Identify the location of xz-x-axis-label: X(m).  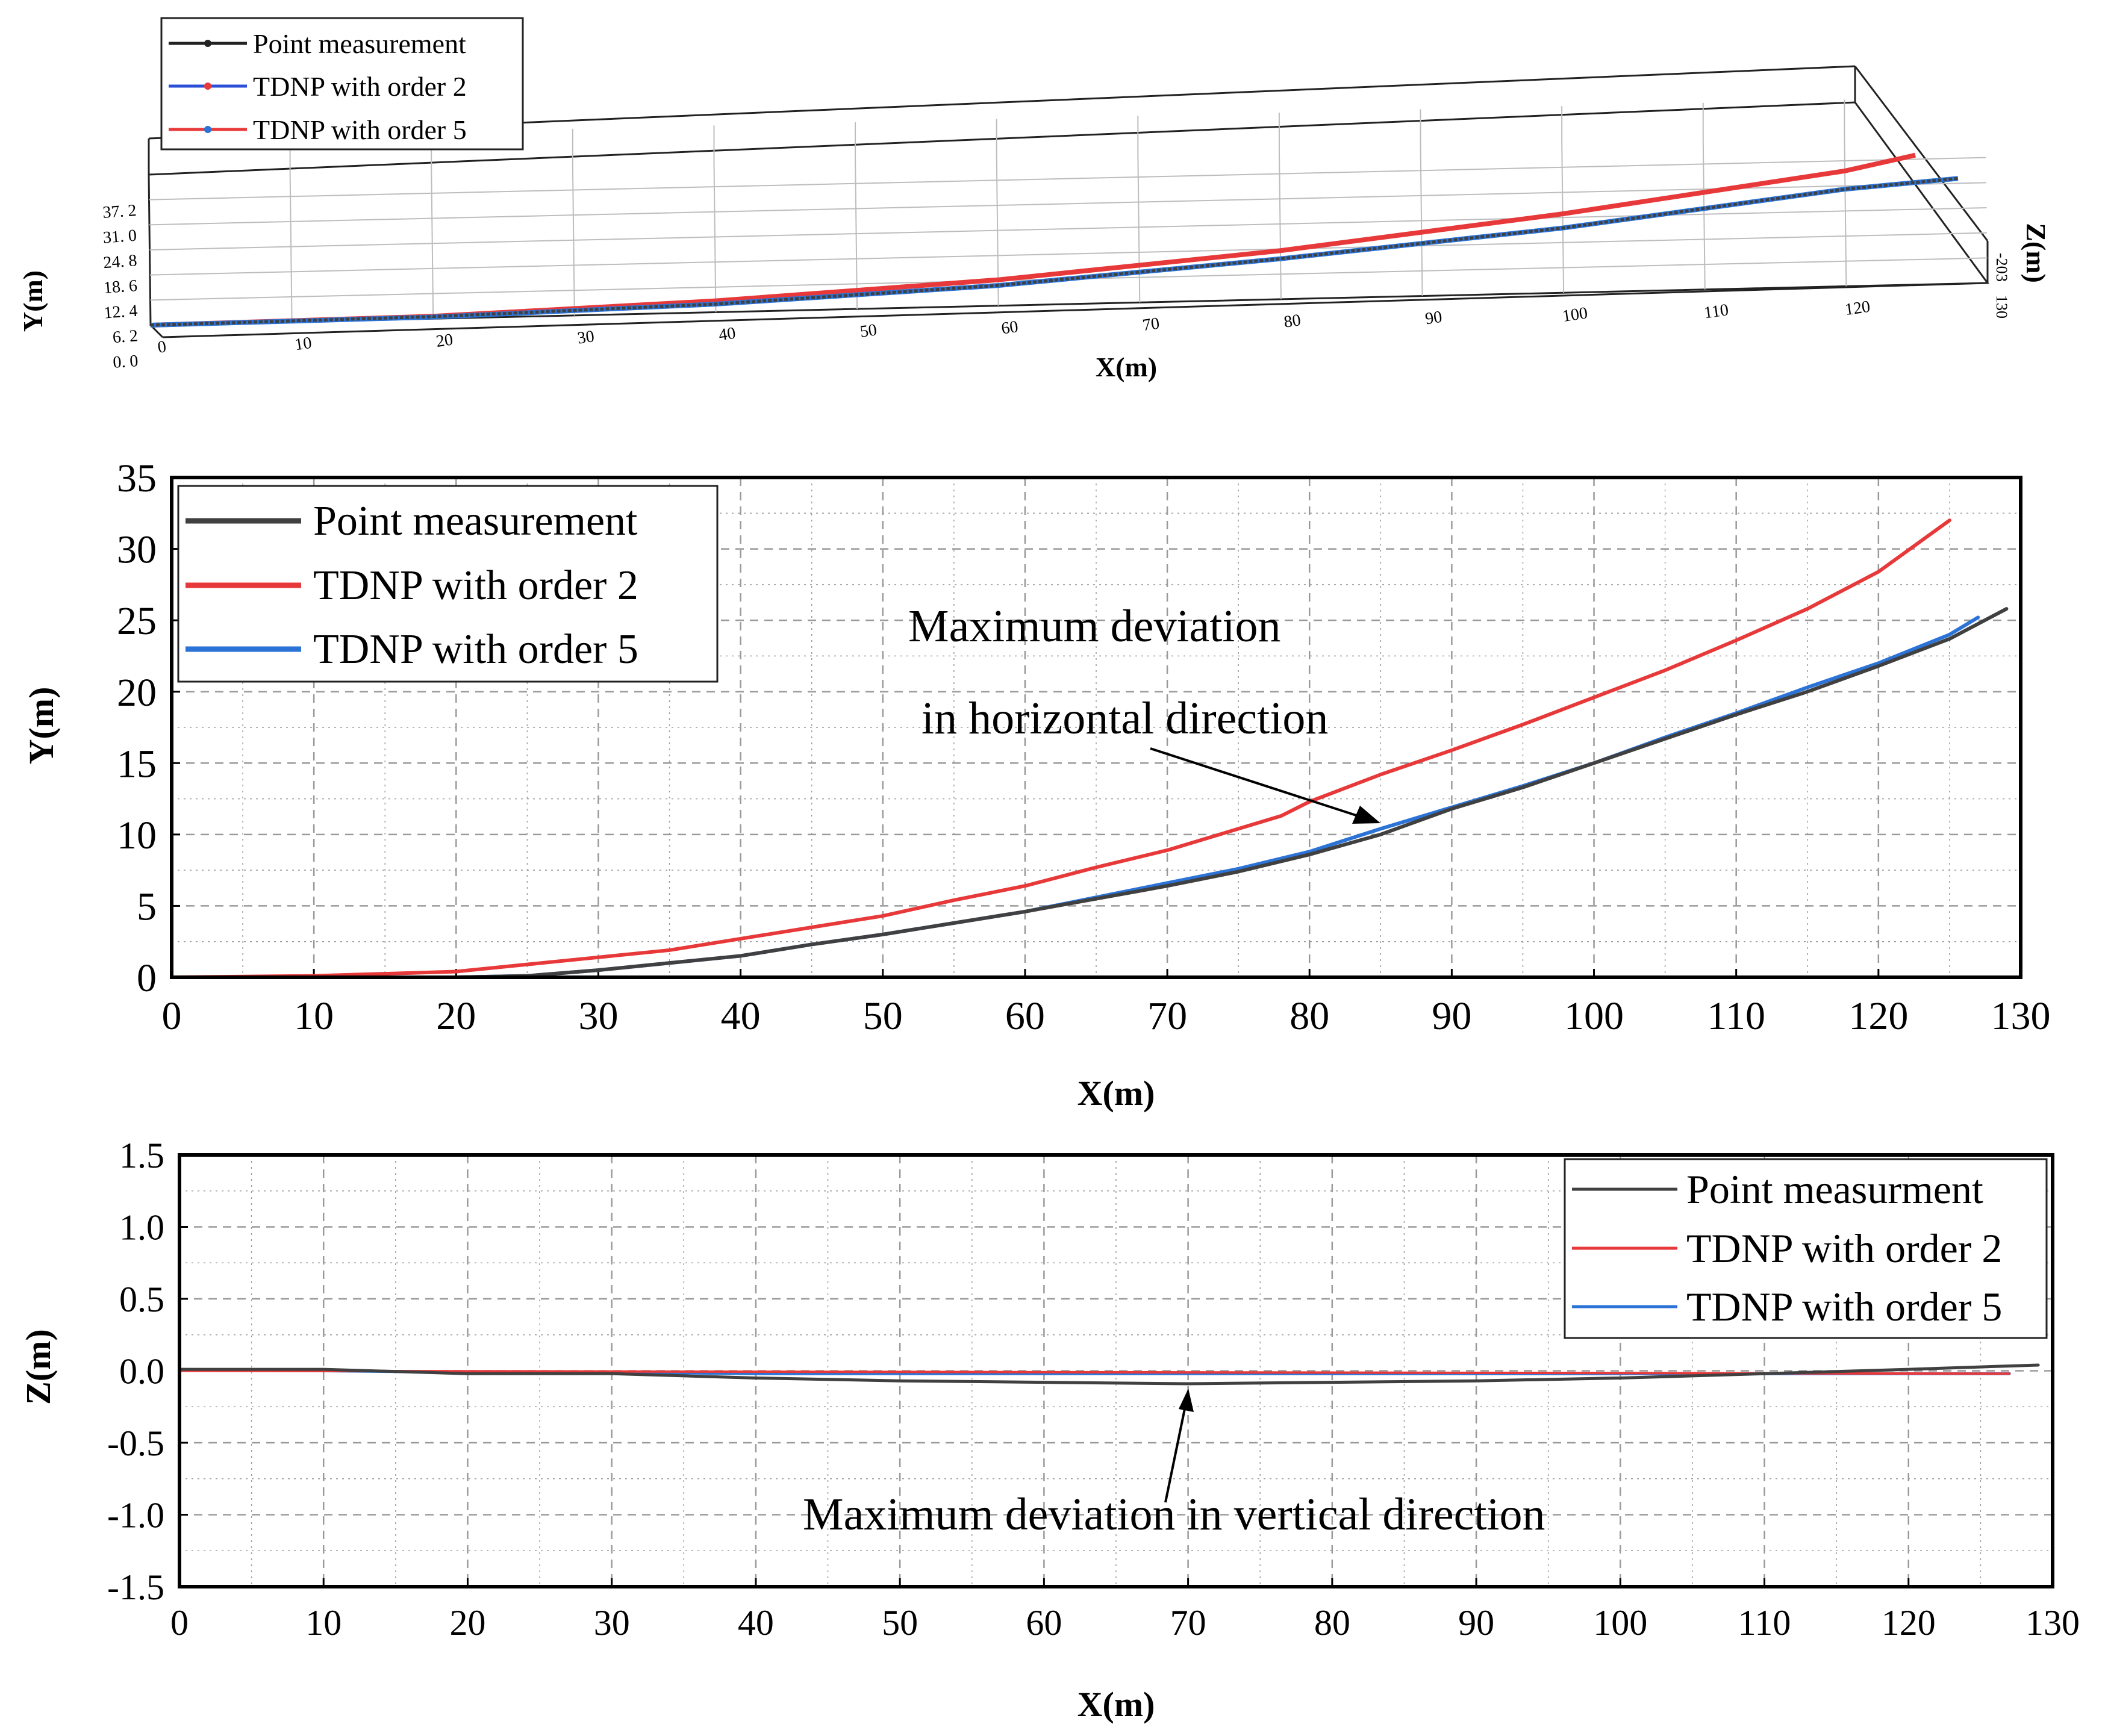
(1116, 1704).